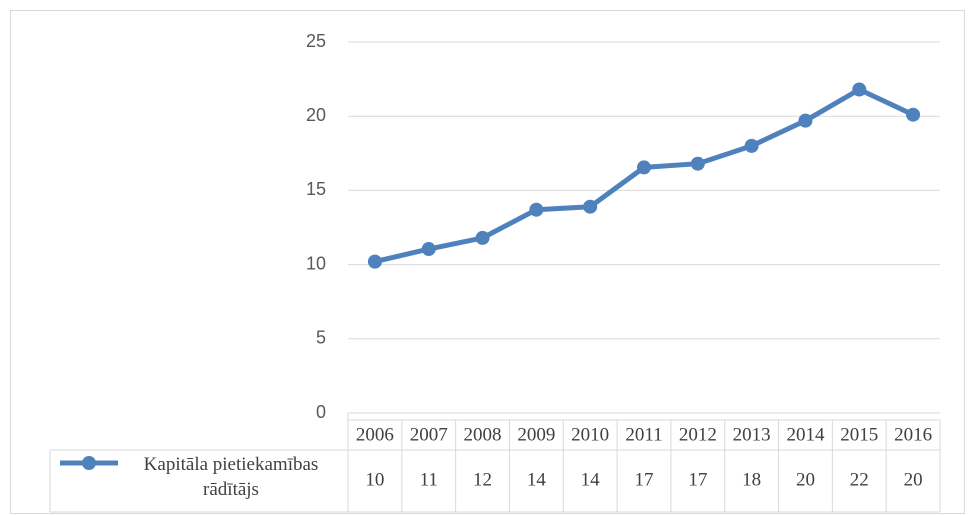 This screenshot has width=968, height=515. What do you see at coordinates (698, 434) in the screenshot?
I see `x-tick-label: 2012` at bounding box center [698, 434].